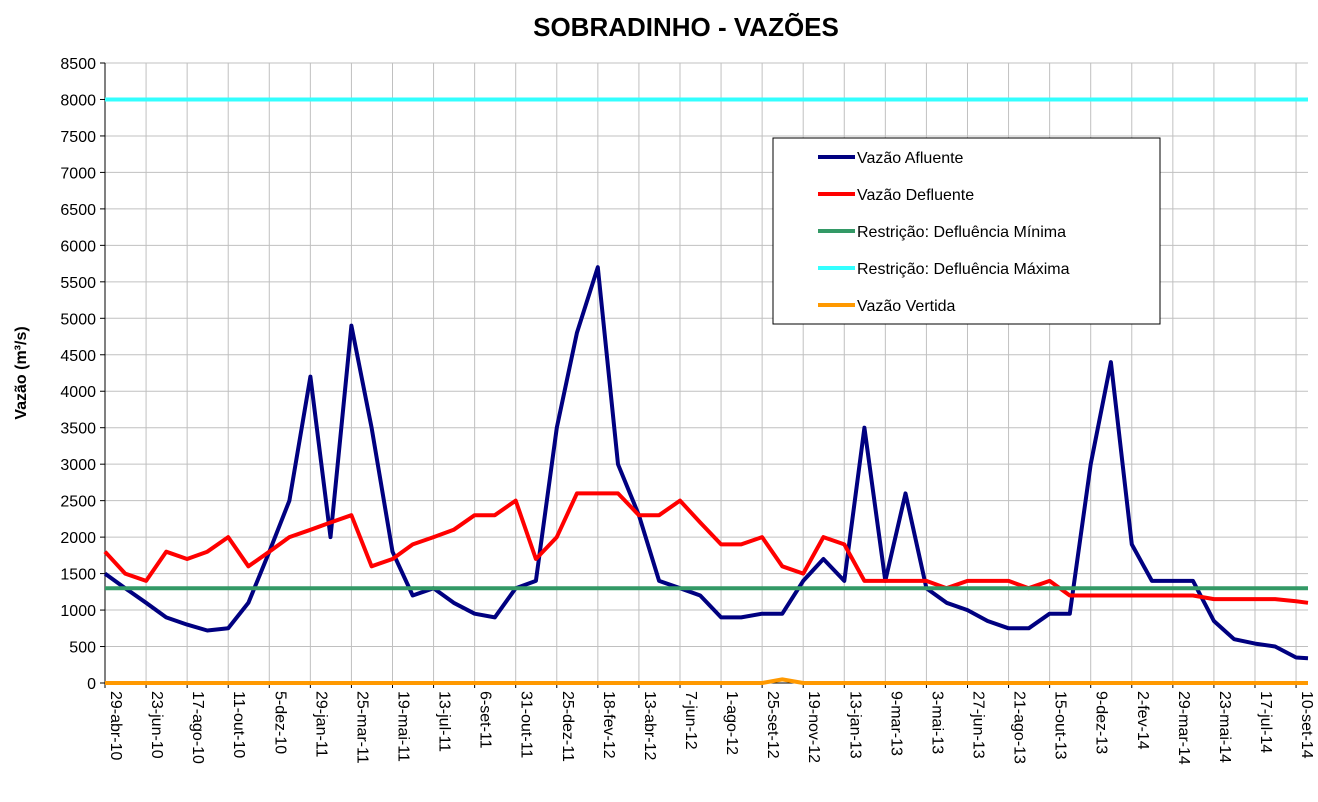 This screenshot has height=802, width=1318. What do you see at coordinates (1060, 725) in the screenshot?
I see `x-tick-label: 15-out-13` at bounding box center [1060, 725].